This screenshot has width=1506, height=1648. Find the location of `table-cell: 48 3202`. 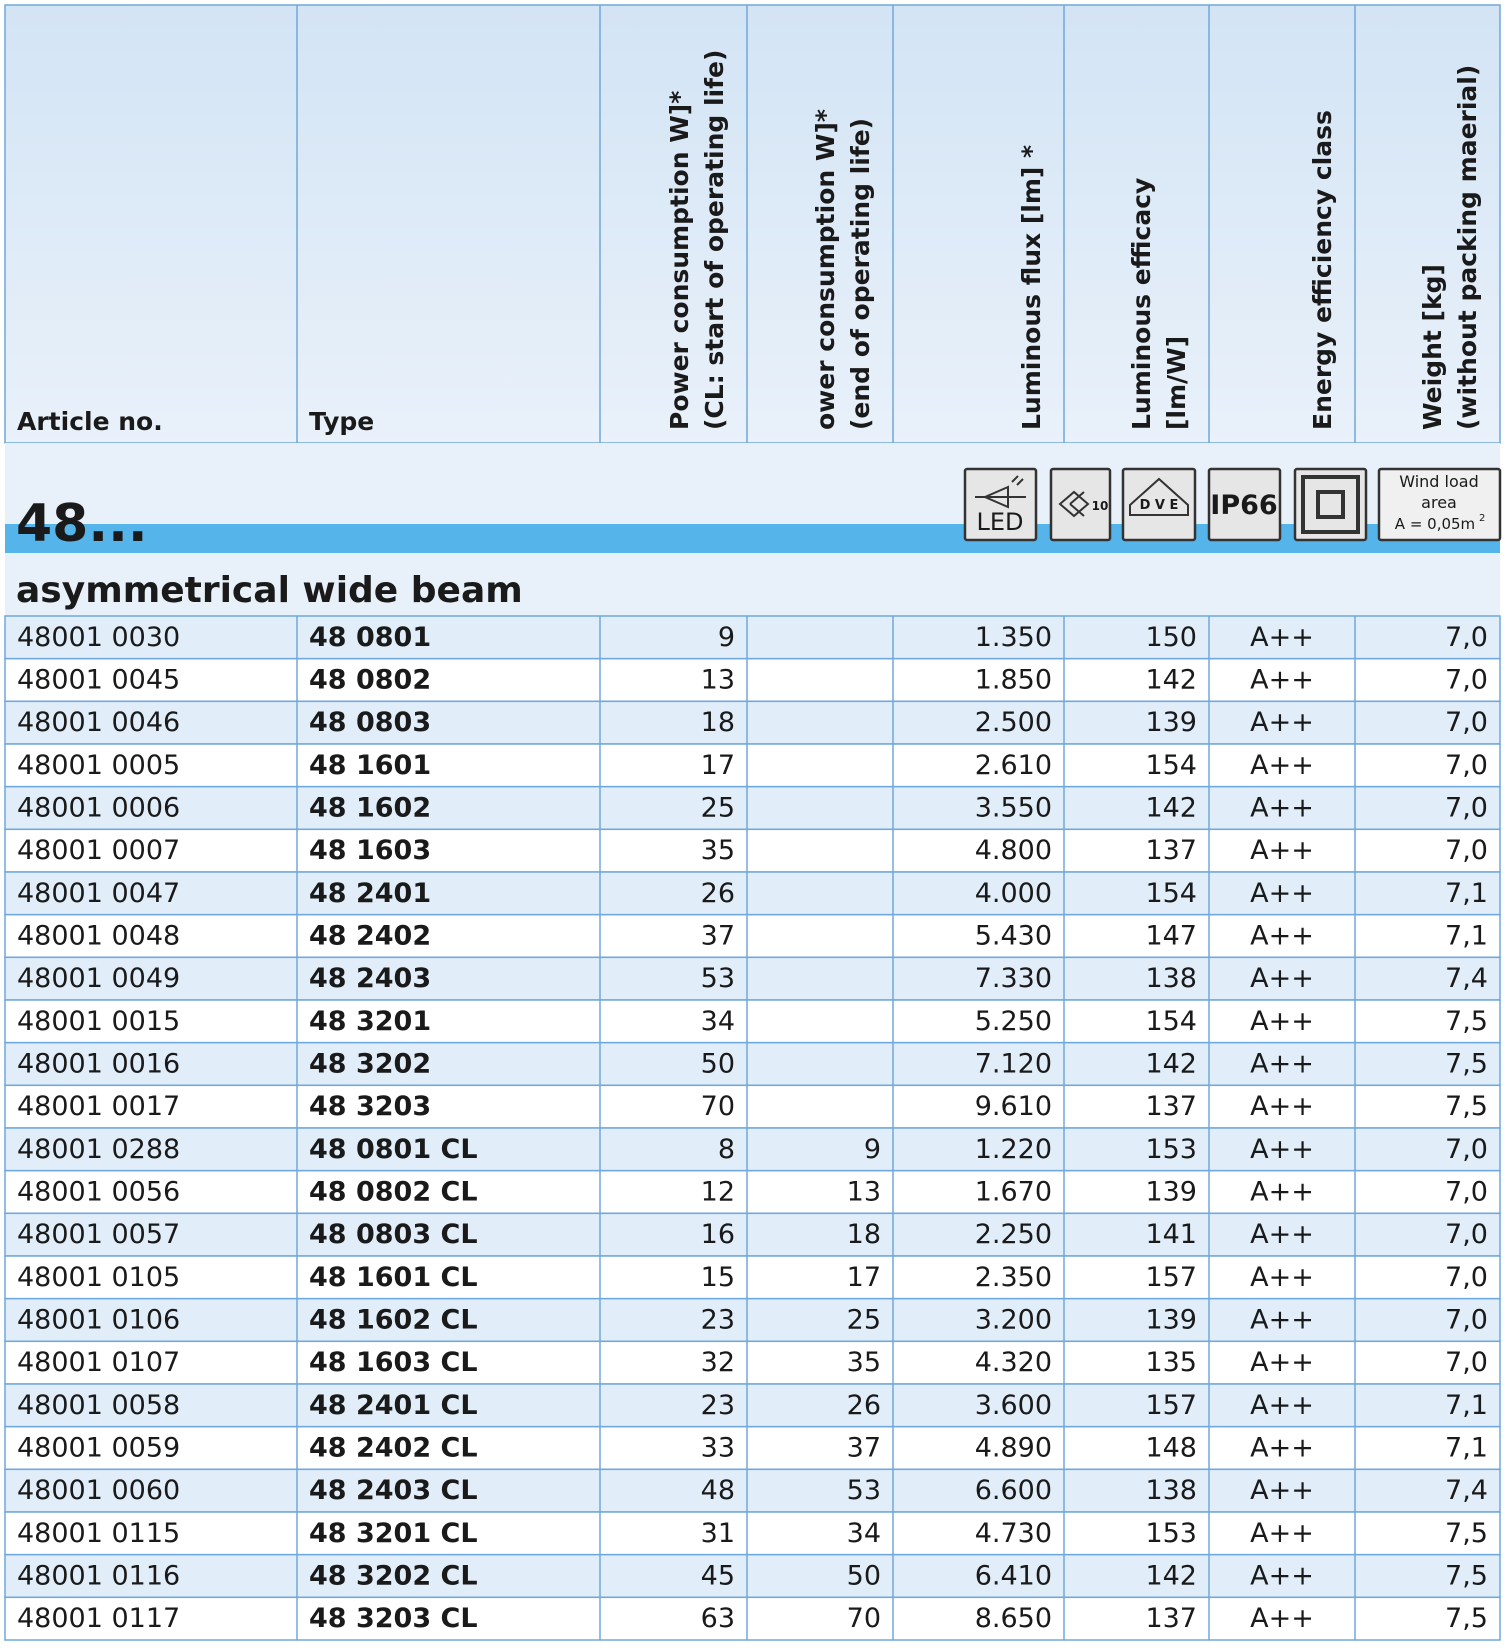

table-cell: 48 3202 is located at coordinates (370, 1064).